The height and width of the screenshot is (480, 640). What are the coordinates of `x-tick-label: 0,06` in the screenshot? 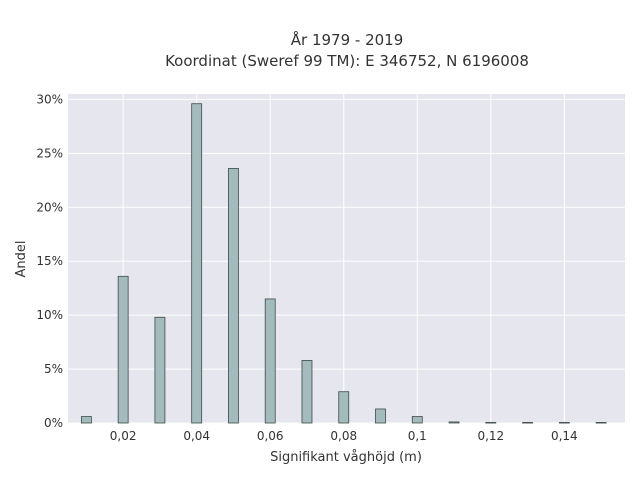 It's located at (270, 436).